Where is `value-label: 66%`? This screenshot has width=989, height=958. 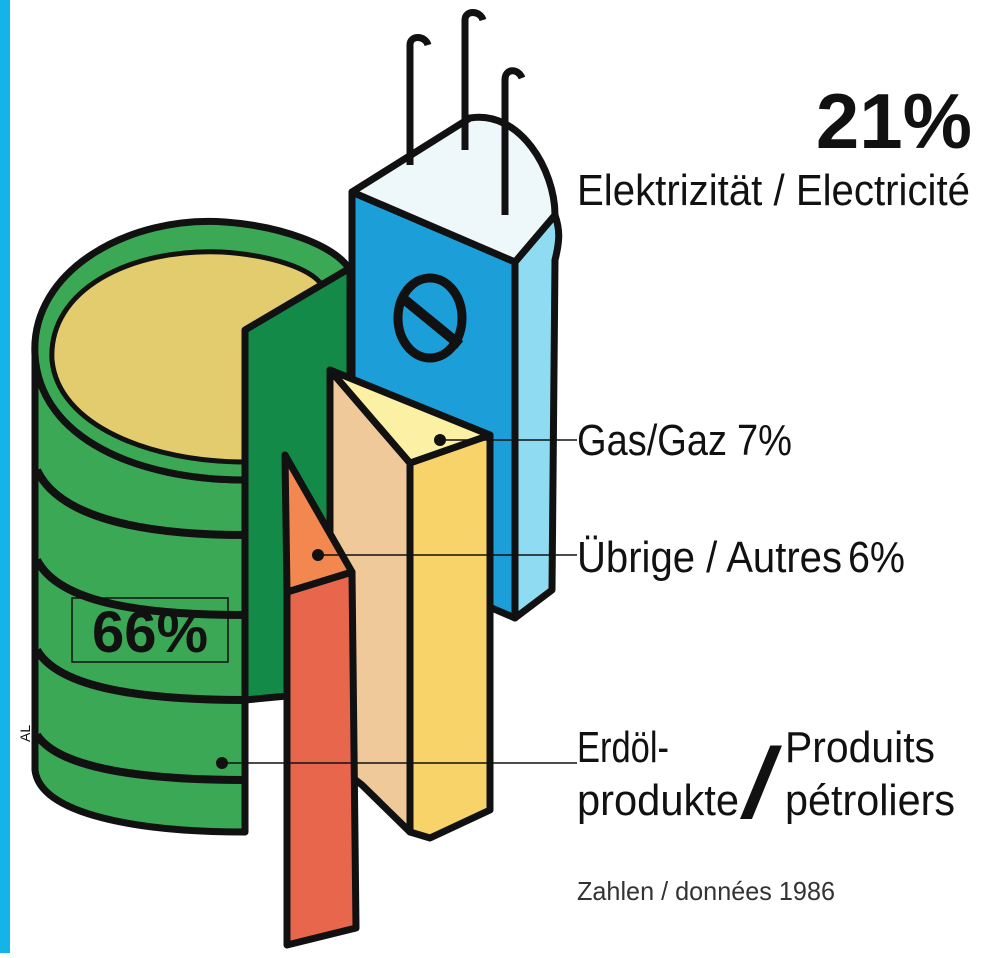 value-label: 66% is located at coordinates (150, 632).